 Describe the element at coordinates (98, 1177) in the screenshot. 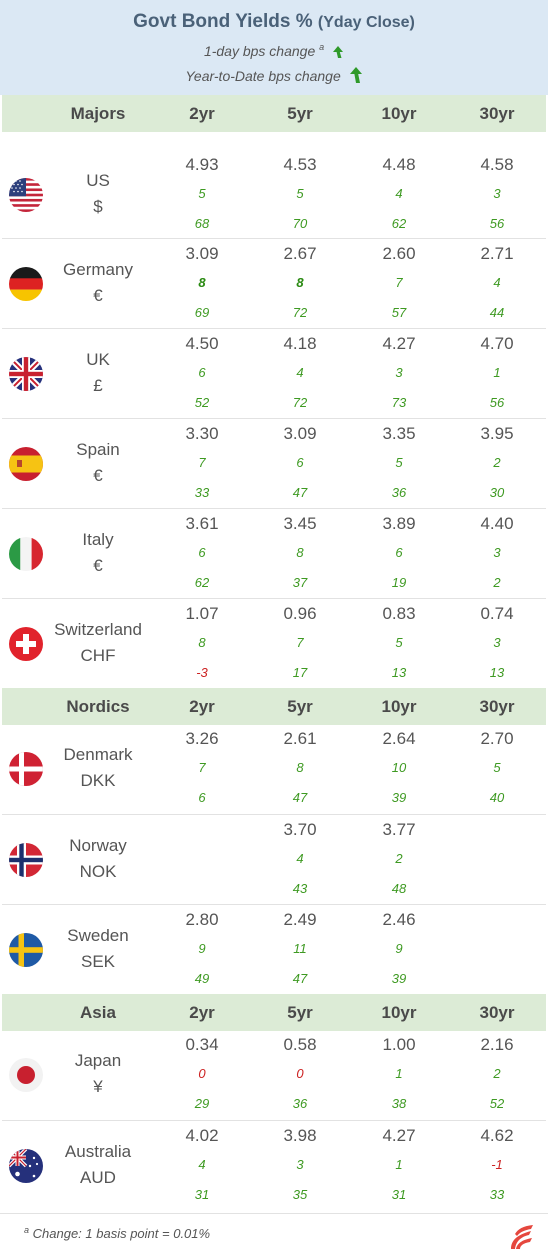

I see `currency: AUD` at that location.